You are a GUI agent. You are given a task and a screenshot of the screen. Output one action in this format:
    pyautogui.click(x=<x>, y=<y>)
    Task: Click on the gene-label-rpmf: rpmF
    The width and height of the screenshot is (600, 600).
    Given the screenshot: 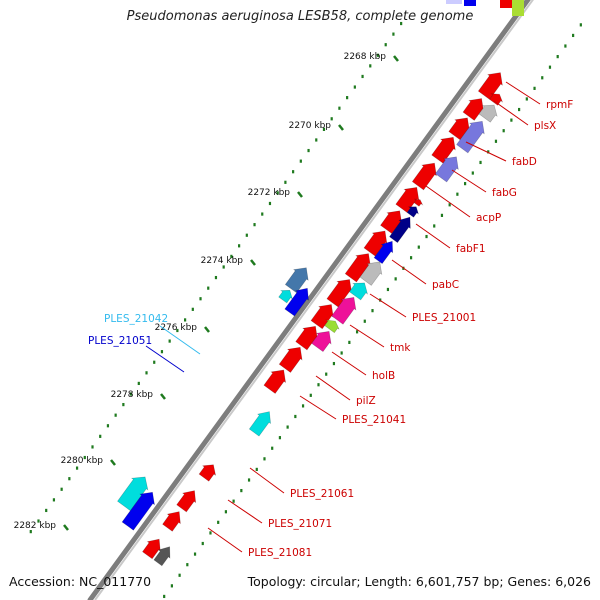 What is the action you would take?
    pyautogui.click(x=559, y=105)
    